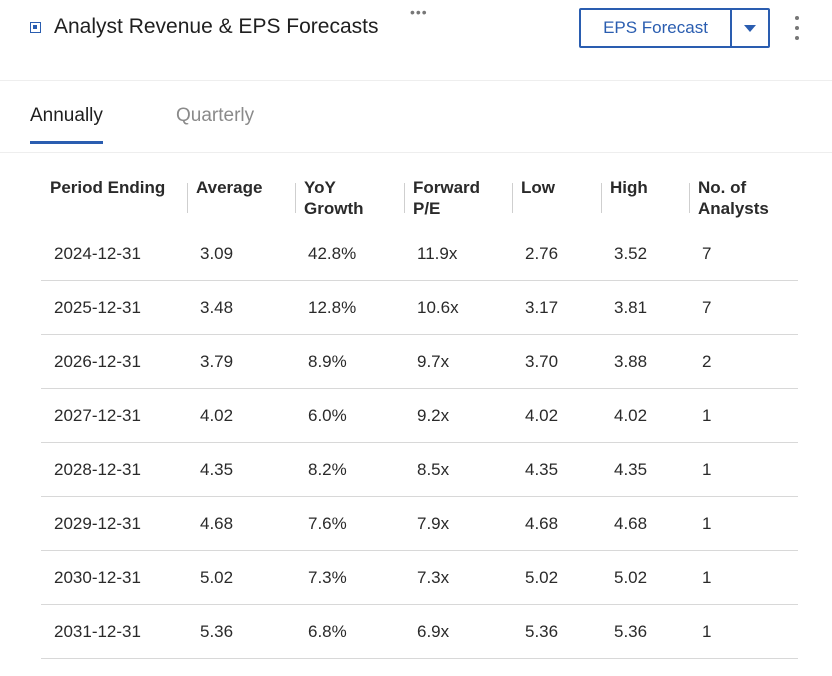 The width and height of the screenshot is (832, 676). What do you see at coordinates (114, 577) in the screenshot?
I see `cell-period-ending: 2030-12-31` at bounding box center [114, 577].